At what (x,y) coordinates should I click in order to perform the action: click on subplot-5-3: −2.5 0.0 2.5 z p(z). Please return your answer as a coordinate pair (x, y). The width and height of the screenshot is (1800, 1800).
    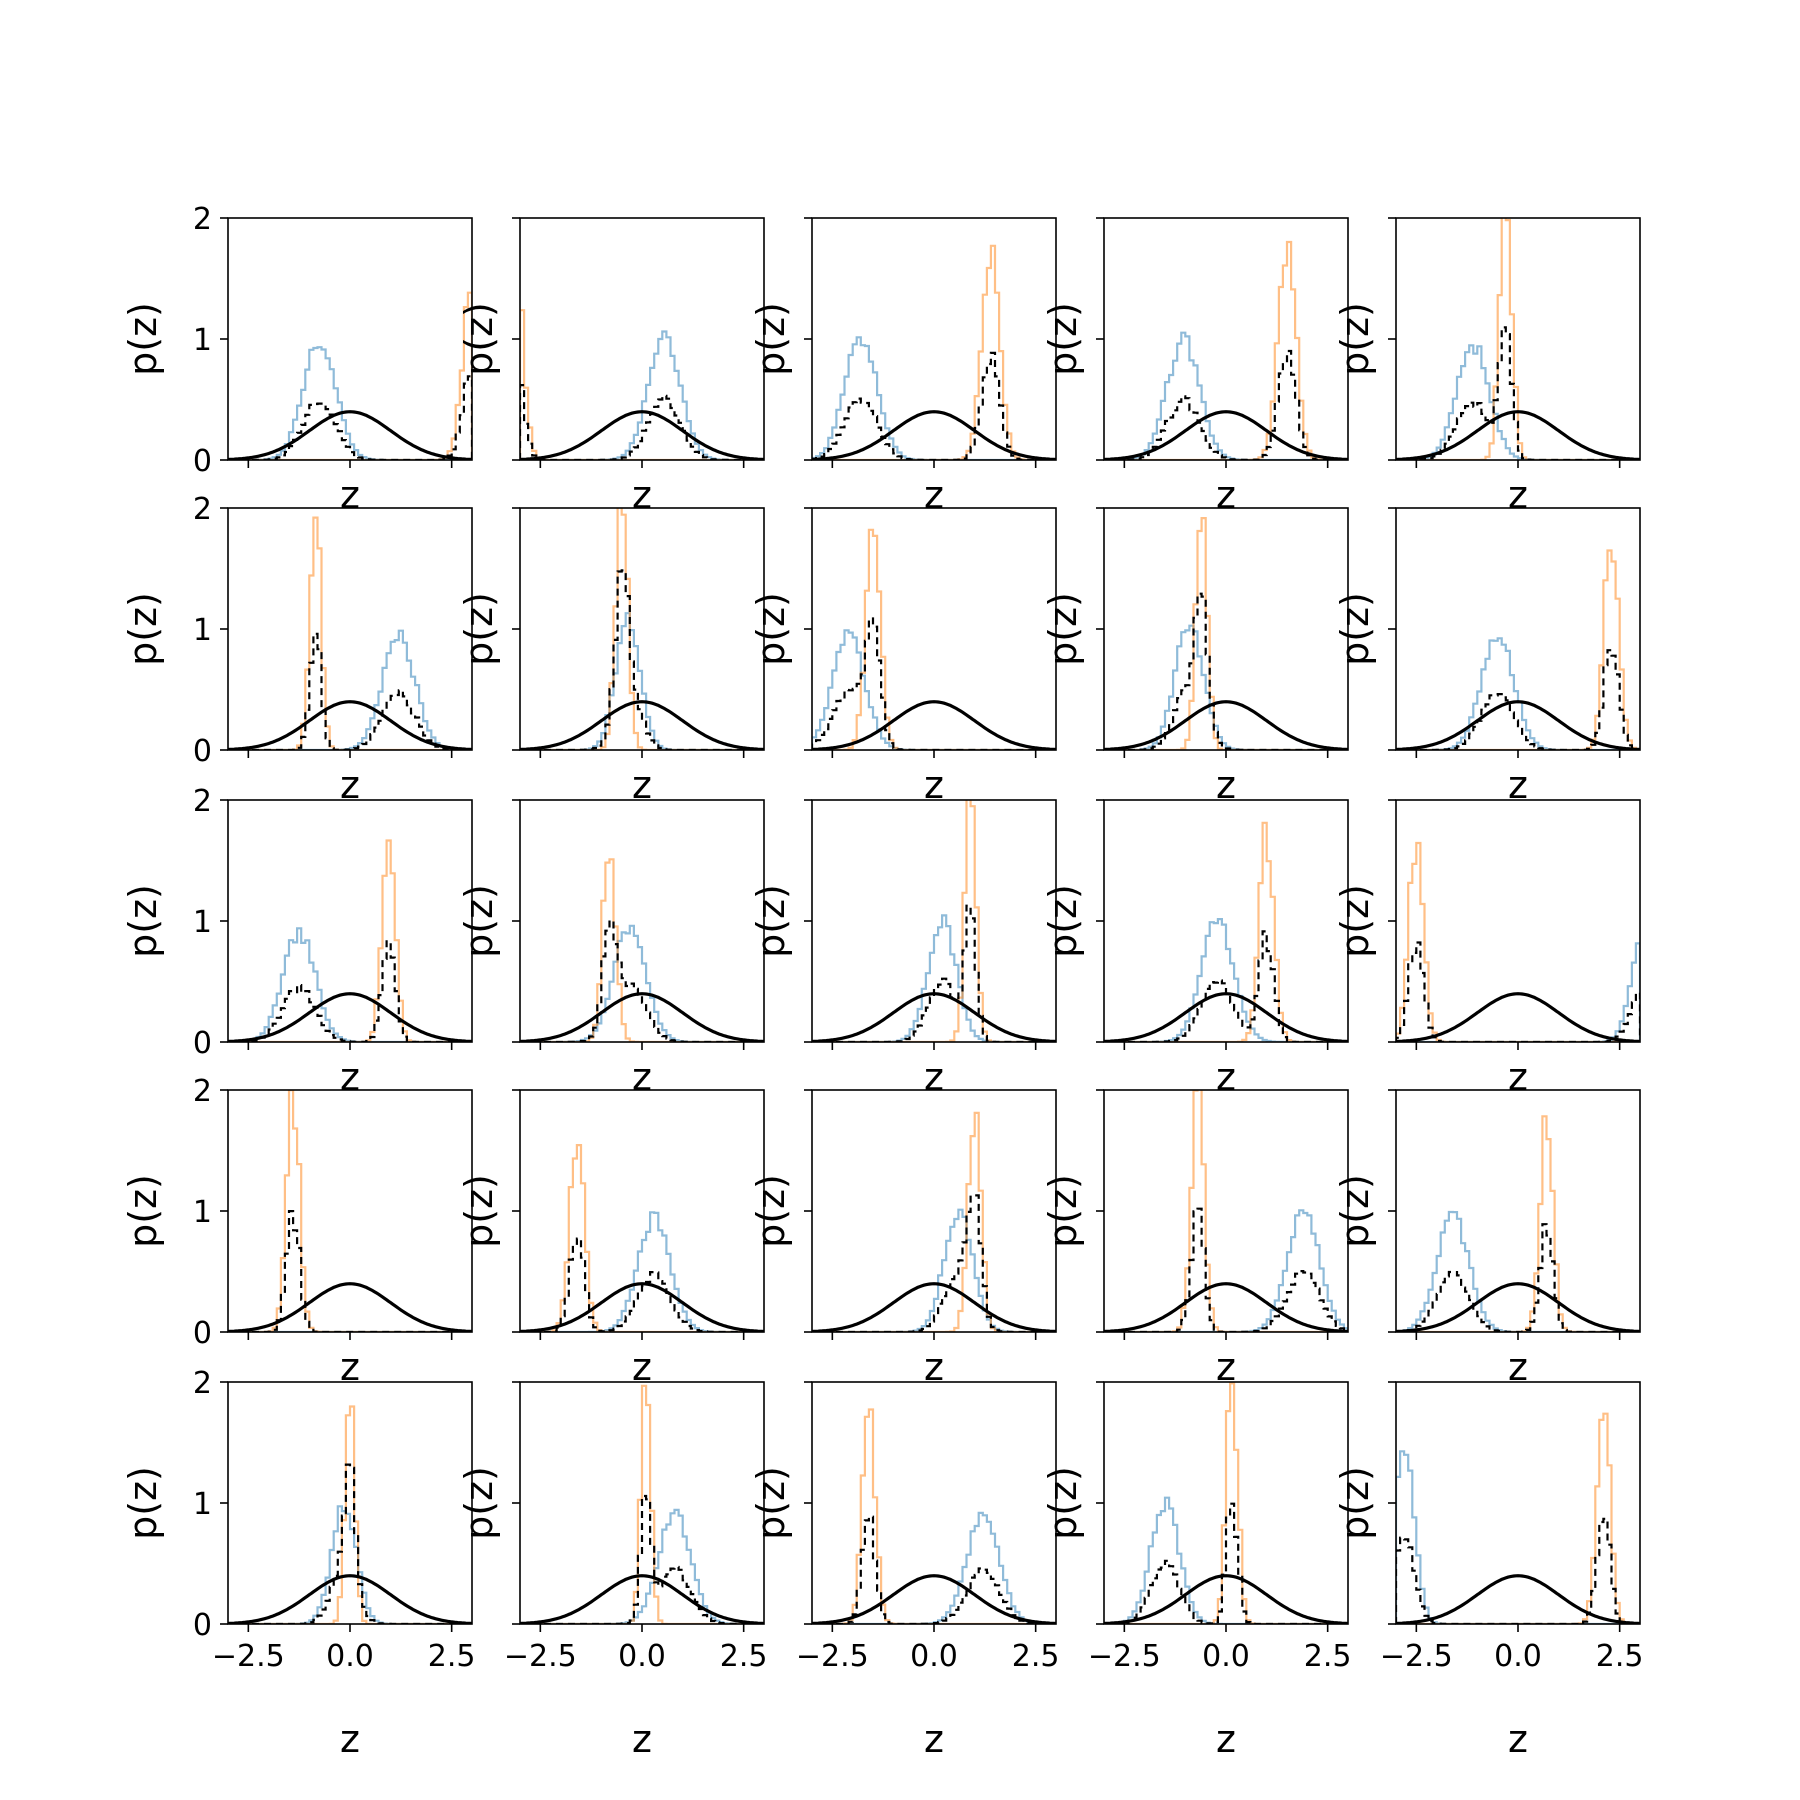
    Looking at the image, I should click on (904, 1571).